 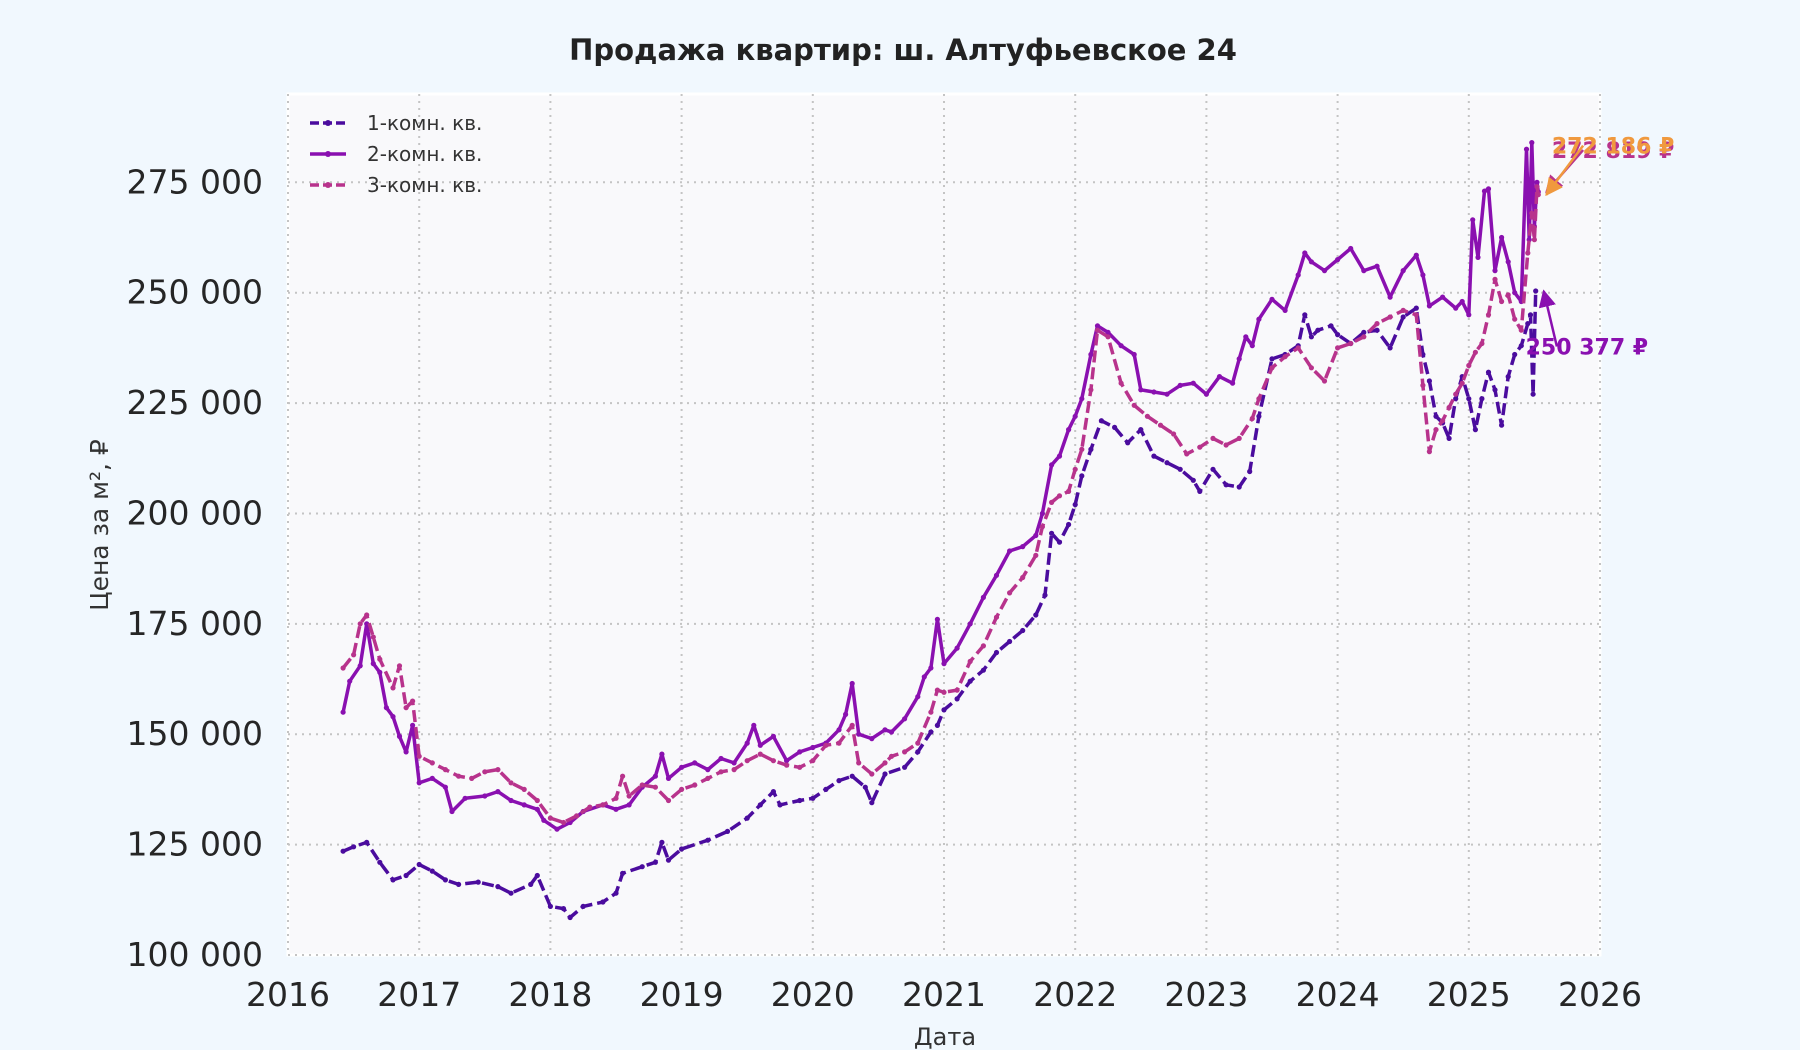 What do you see at coordinates (1548, 318) in the screenshot?
I see `annotation-arrow` at bounding box center [1548, 318].